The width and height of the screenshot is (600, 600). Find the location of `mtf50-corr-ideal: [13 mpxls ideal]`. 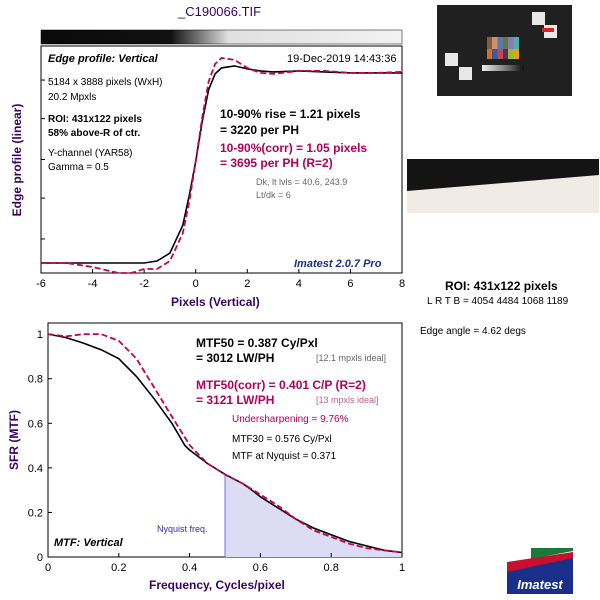

mtf50-corr-ideal: [13 mpxls ideal] is located at coordinates (347, 400).